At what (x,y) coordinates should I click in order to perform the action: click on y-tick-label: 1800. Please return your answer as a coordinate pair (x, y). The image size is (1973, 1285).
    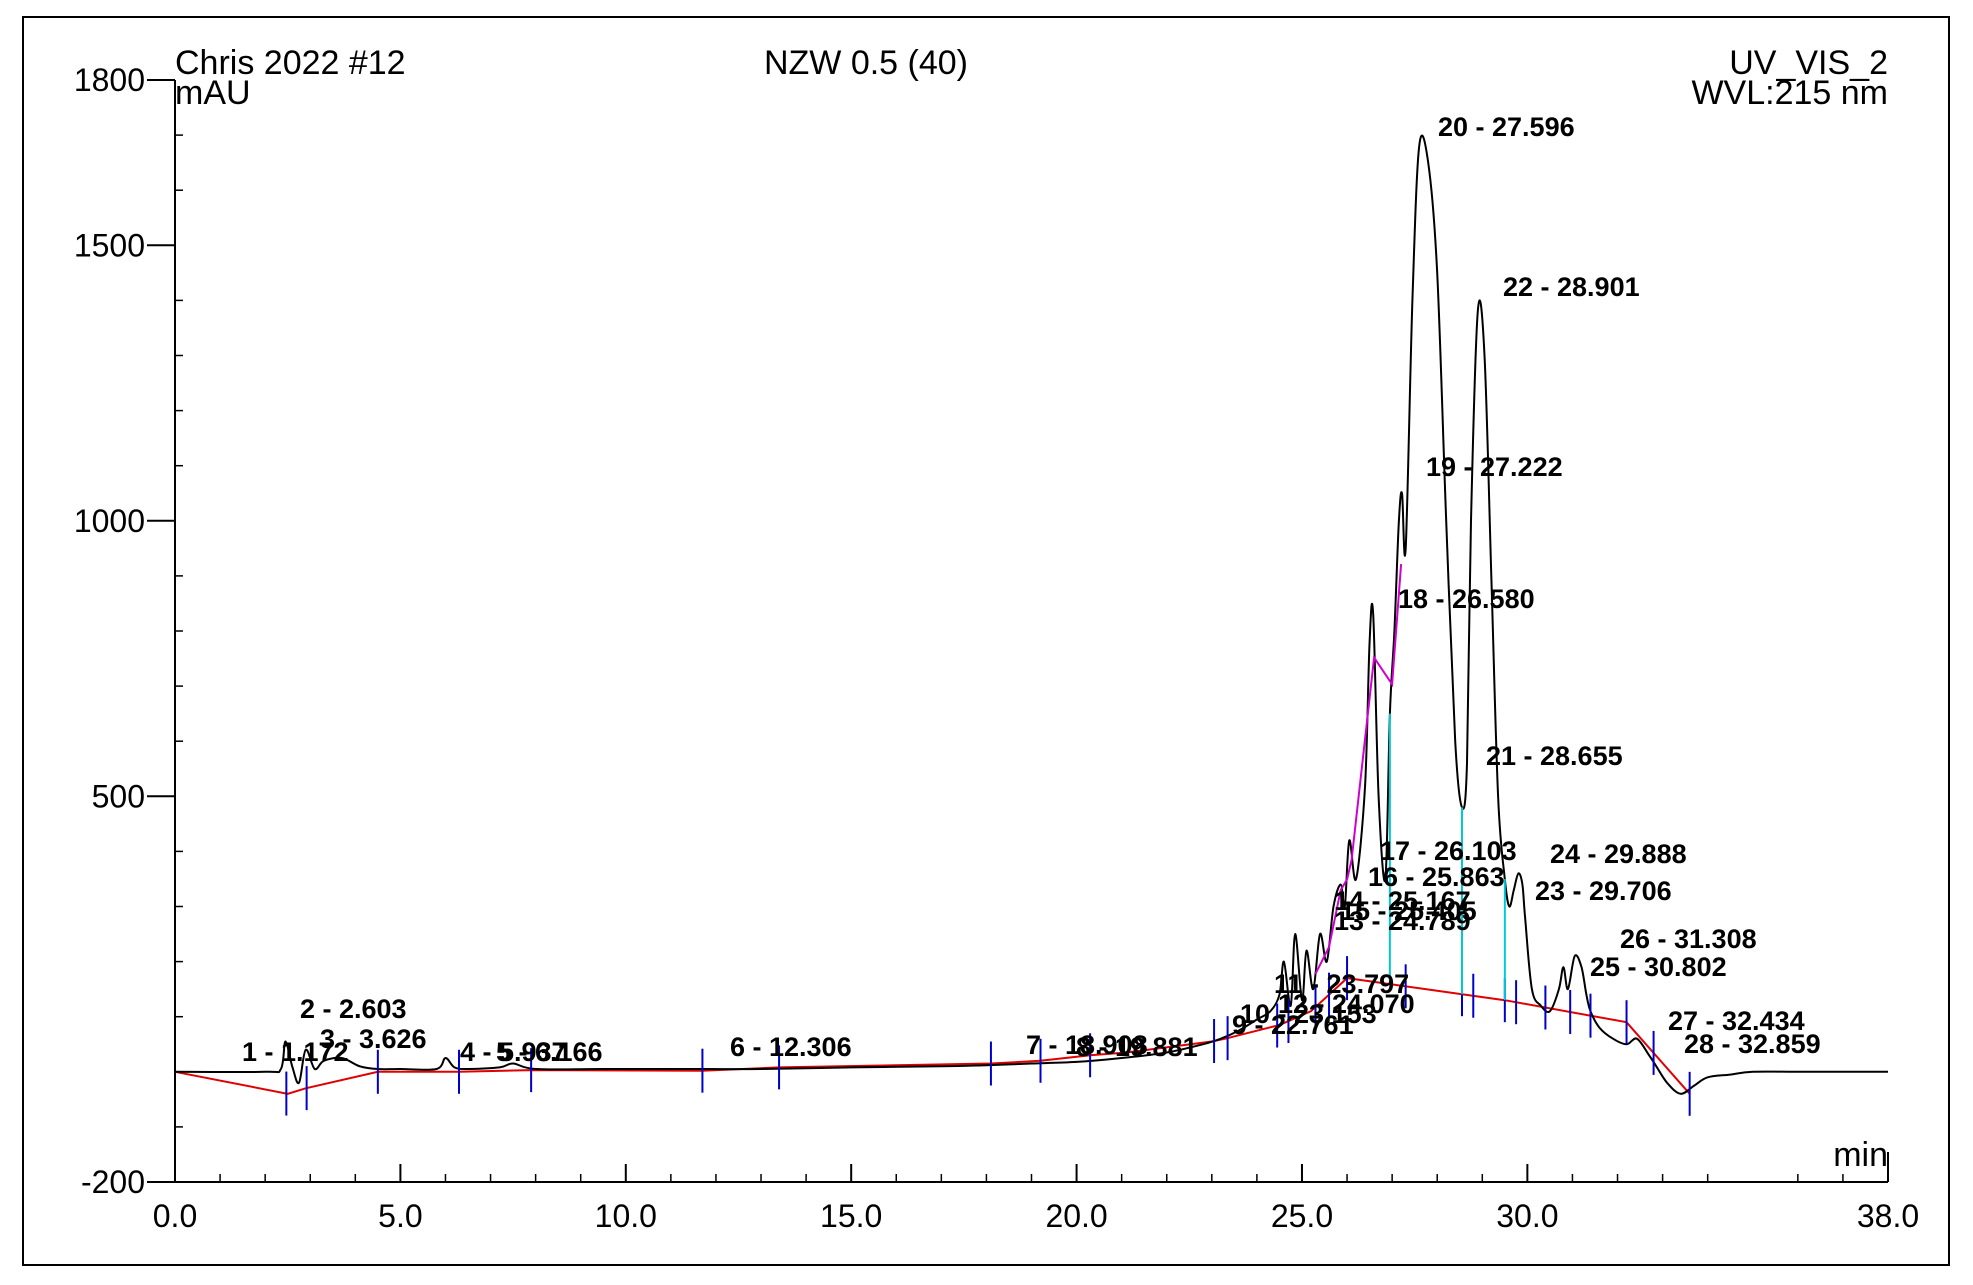
    Looking at the image, I should click on (109, 80).